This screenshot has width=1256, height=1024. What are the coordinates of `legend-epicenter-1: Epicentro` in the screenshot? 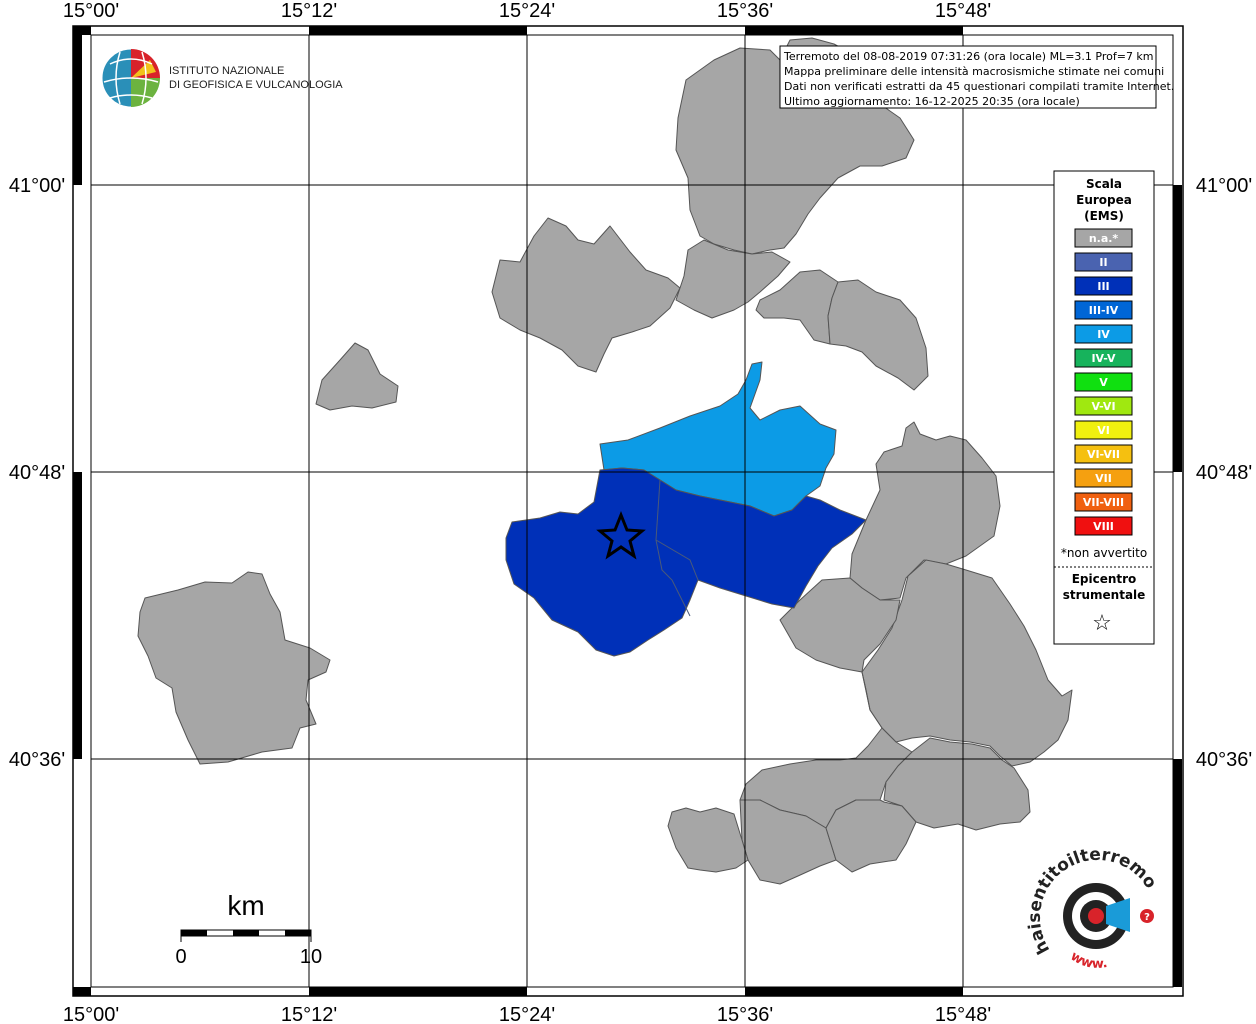 It's located at (1104, 579).